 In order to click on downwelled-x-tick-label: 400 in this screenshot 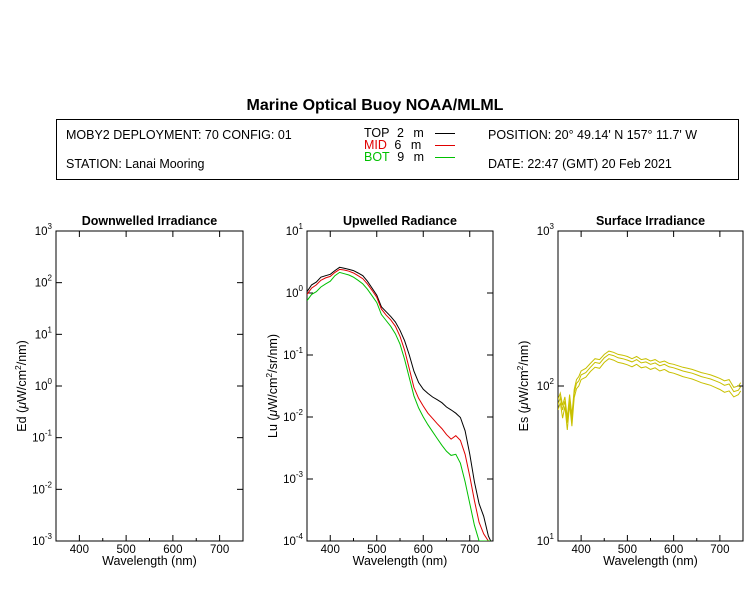, I will do `click(79, 550)`.